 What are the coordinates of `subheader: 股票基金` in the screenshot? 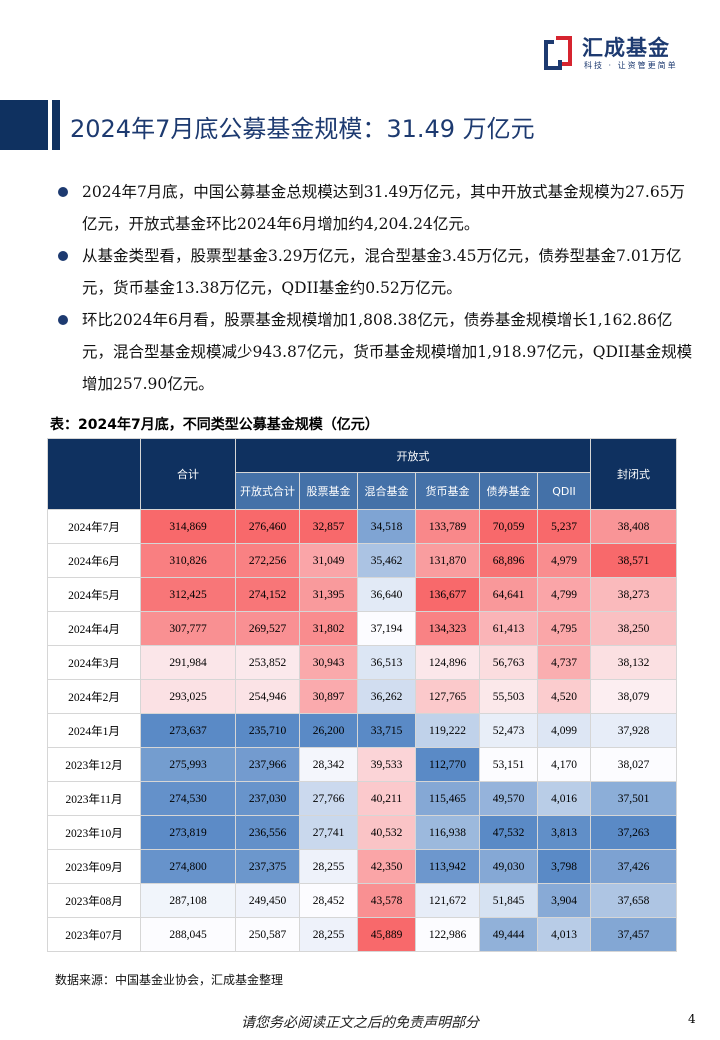 It's located at (328, 491).